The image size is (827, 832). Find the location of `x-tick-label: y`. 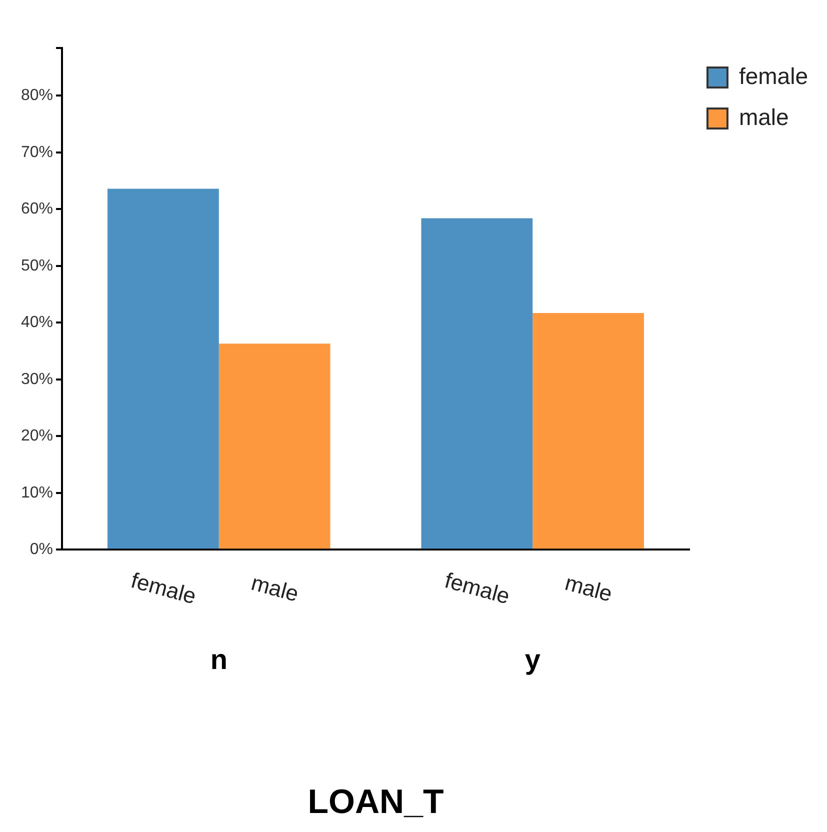

x-tick-label: y is located at coordinates (532, 660).